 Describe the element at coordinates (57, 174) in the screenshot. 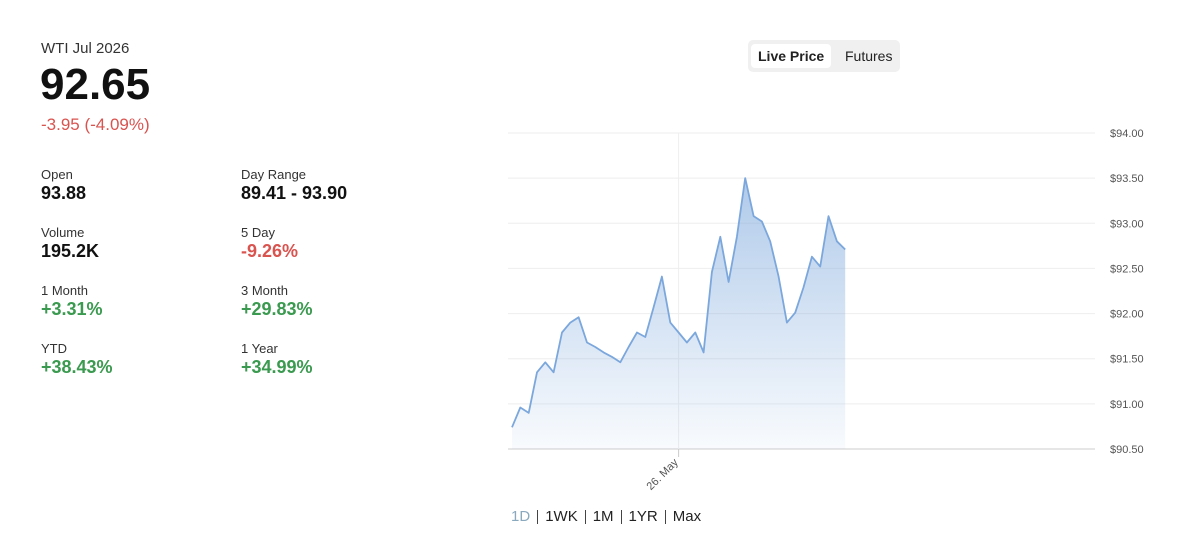

I see `stat-label: Open` at that location.